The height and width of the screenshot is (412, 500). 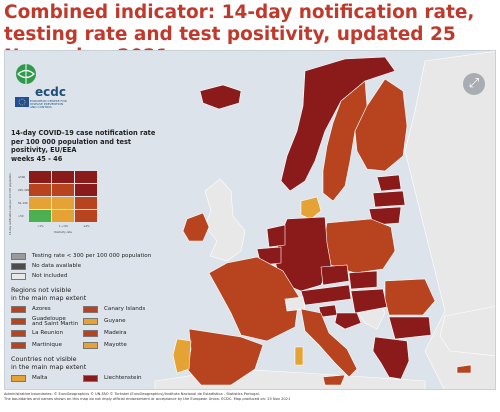 I want to click on legend-label: Azores, so click(x=41, y=309).